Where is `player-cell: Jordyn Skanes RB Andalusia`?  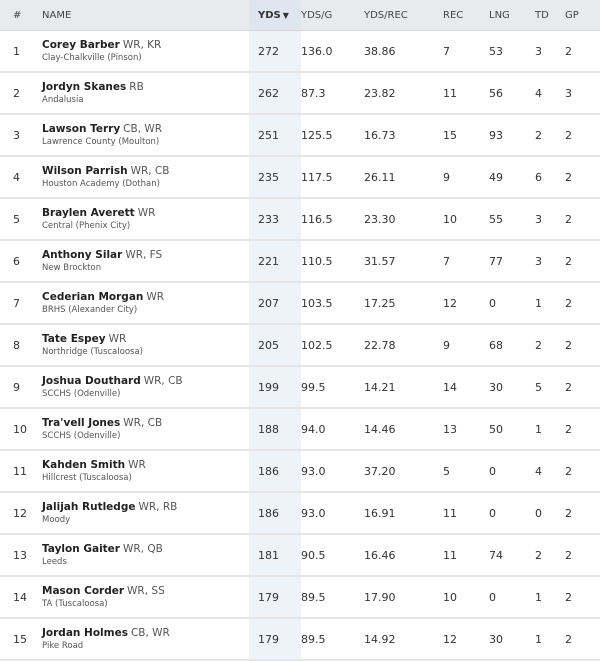 player-cell: Jordyn Skanes RB Andalusia is located at coordinates (145, 93).